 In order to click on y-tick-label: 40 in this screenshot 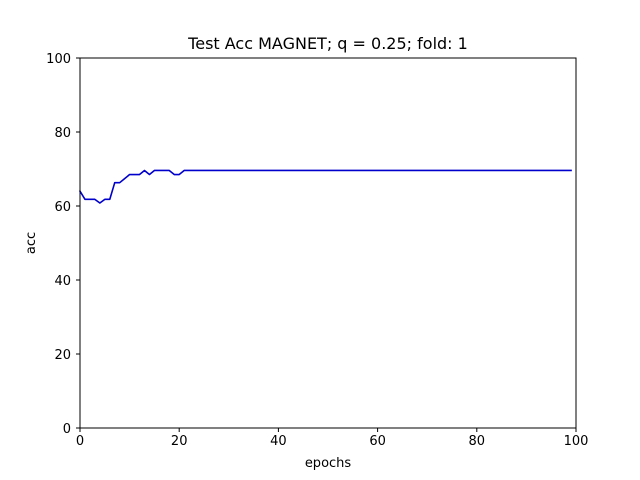, I will do `click(62, 281)`.